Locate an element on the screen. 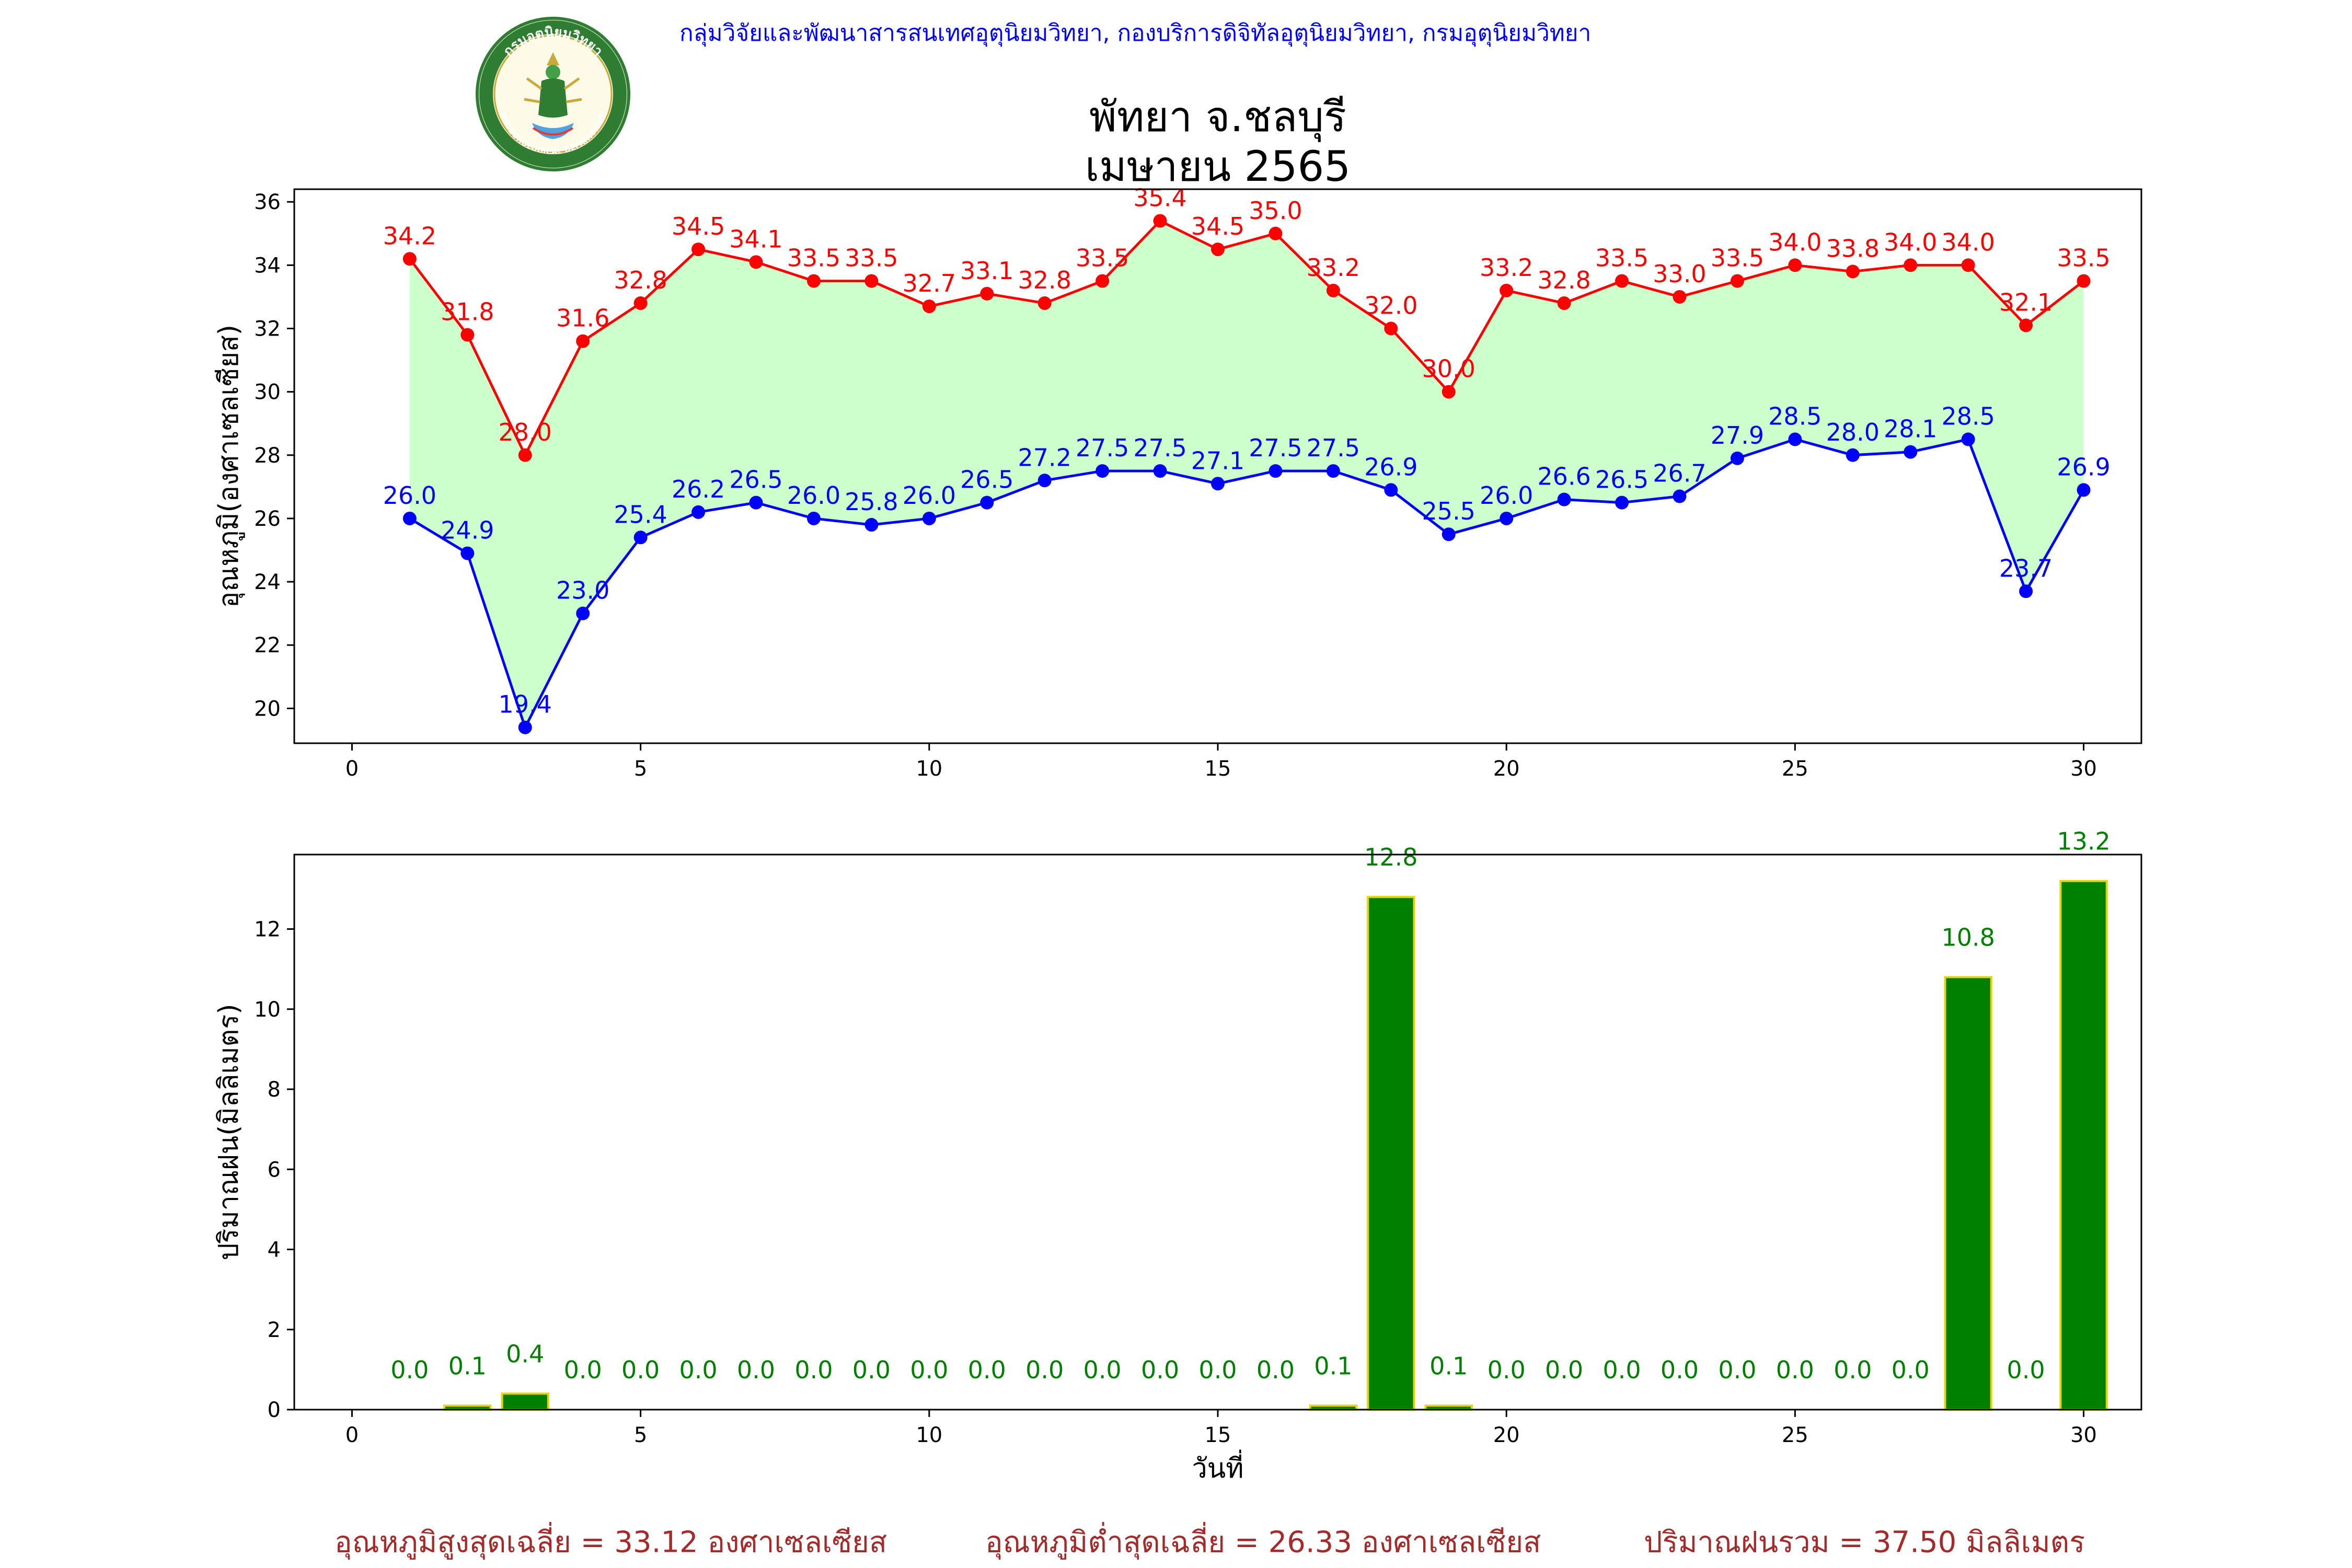  temp-y-tick-label: 28 is located at coordinates (267, 456).